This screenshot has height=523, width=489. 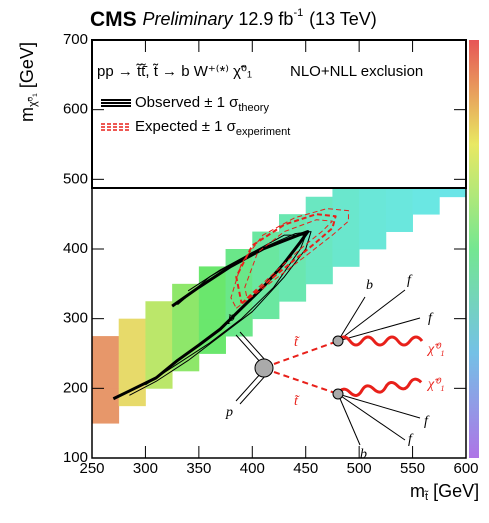 What do you see at coordinates (75, 457) in the screenshot?
I see `y-tick-label: 100` at bounding box center [75, 457].